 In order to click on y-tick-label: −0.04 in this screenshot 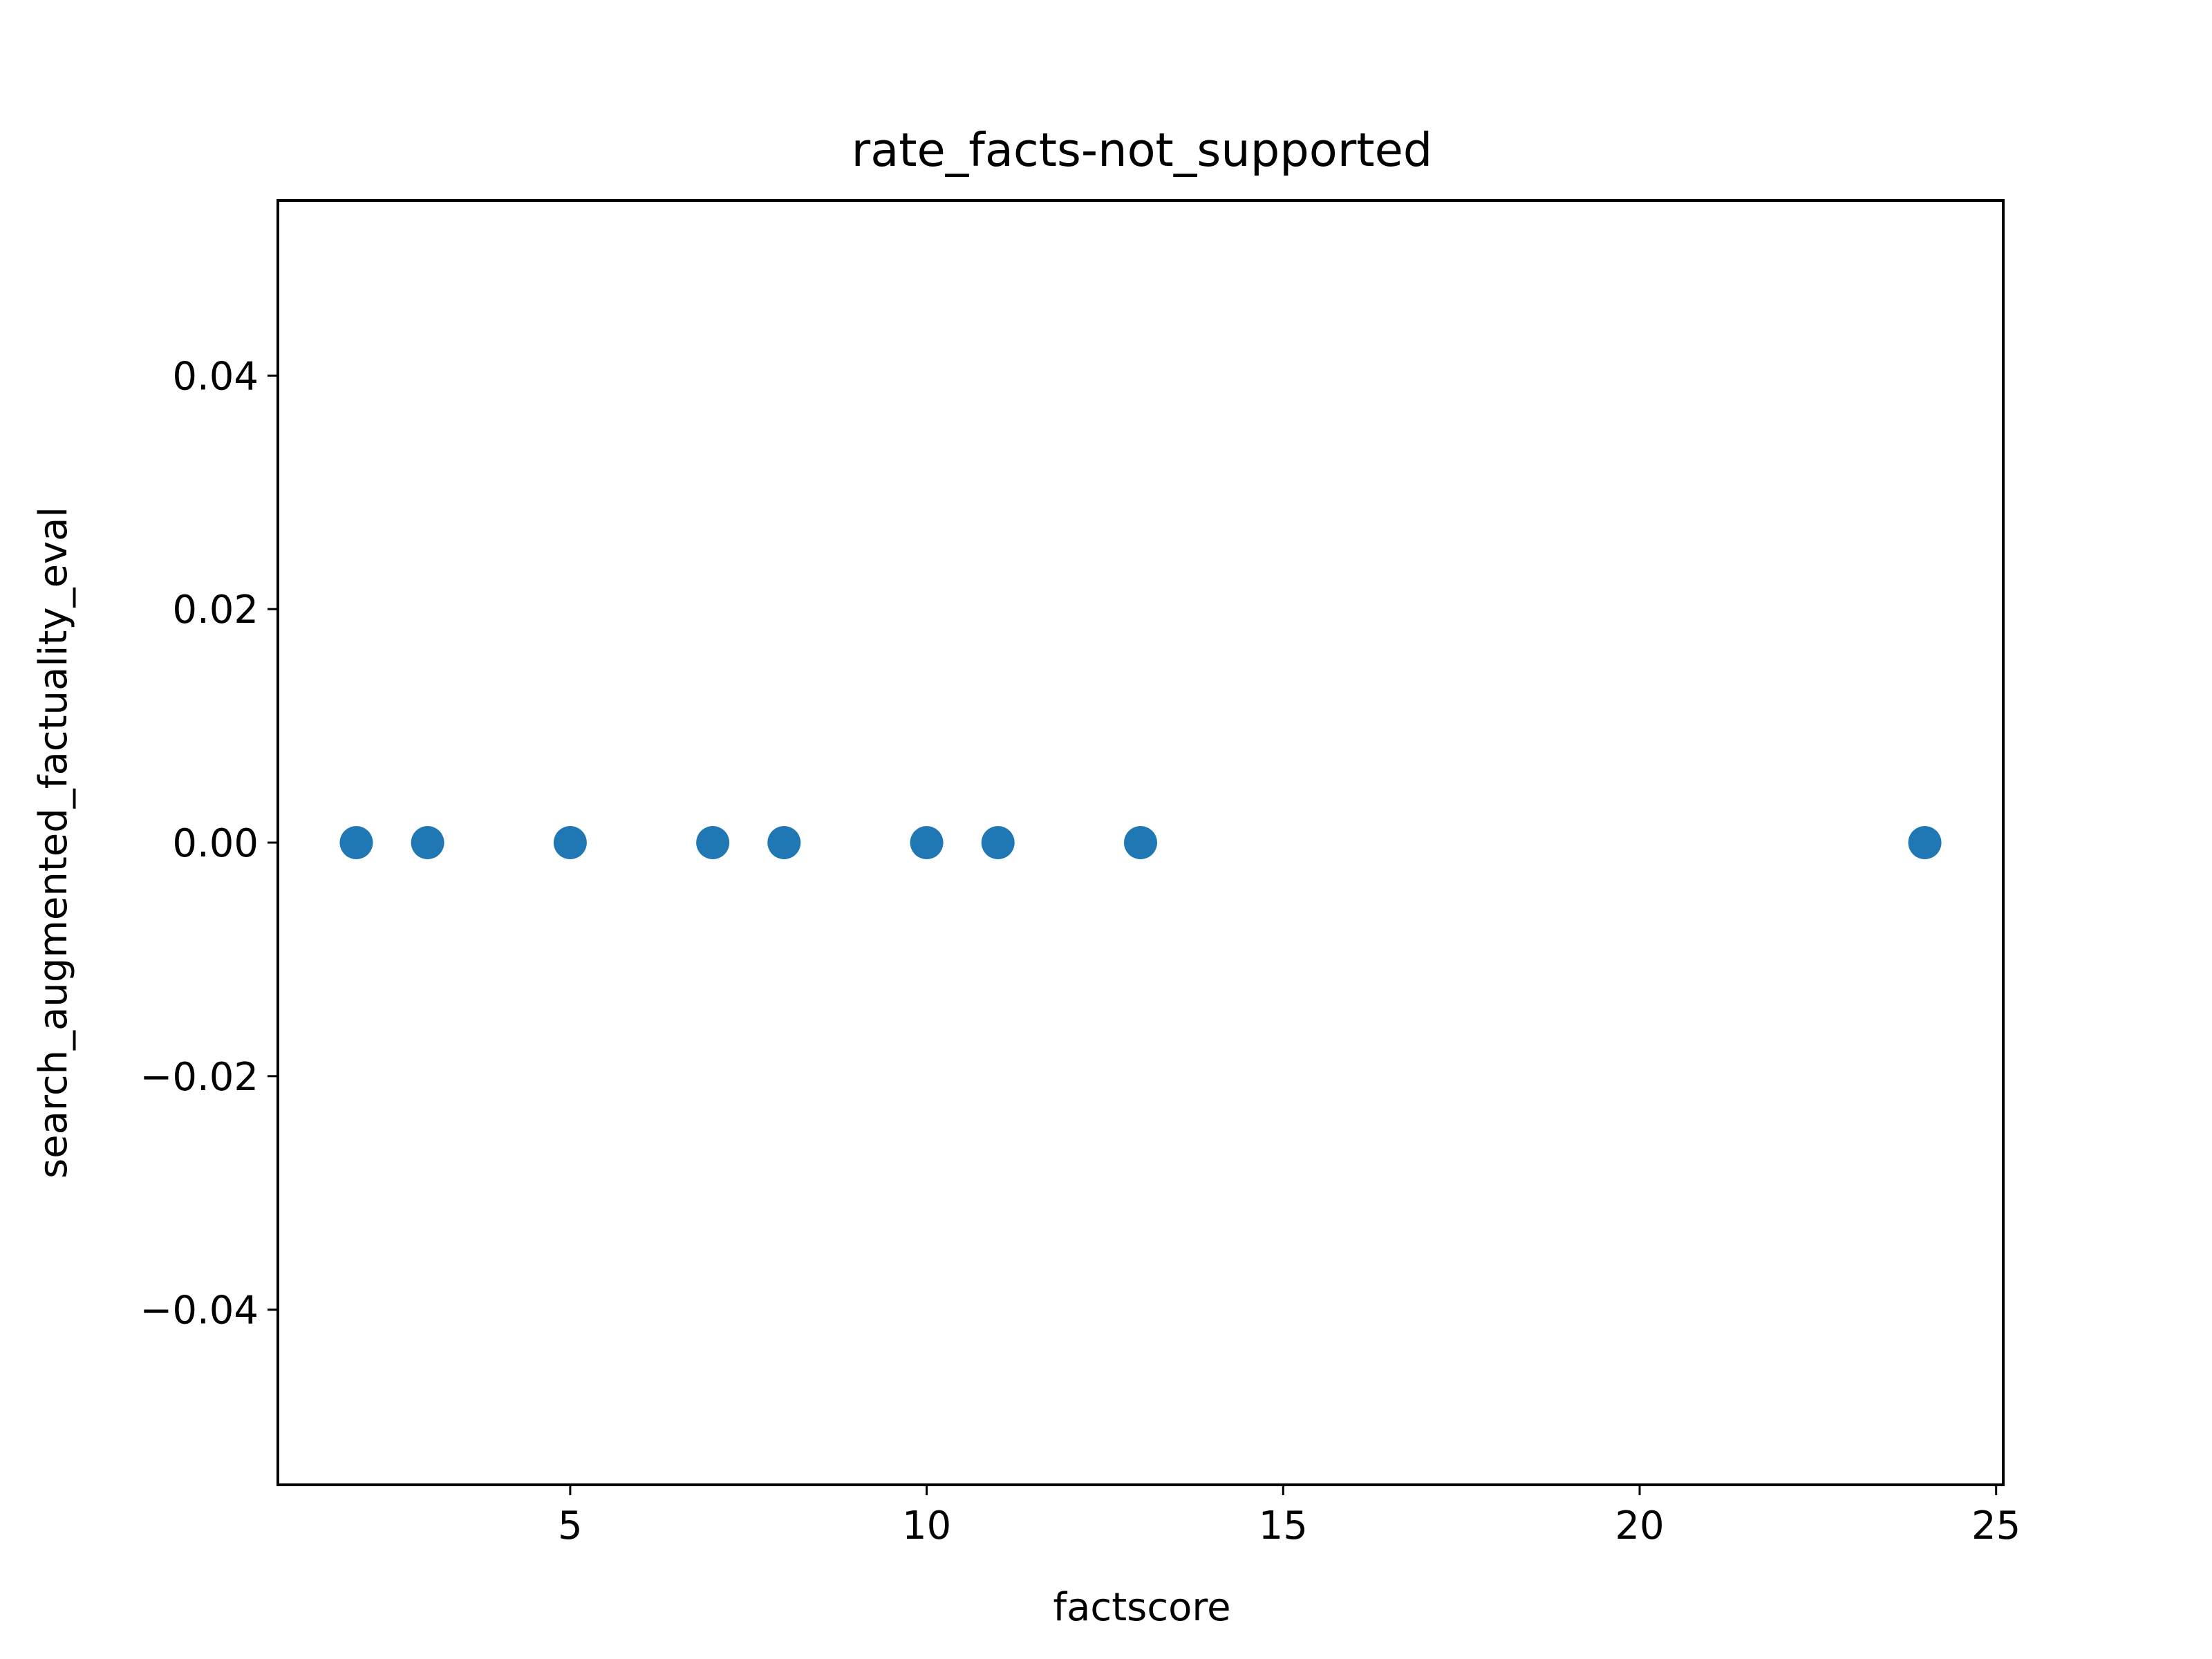, I will do `click(199, 1310)`.